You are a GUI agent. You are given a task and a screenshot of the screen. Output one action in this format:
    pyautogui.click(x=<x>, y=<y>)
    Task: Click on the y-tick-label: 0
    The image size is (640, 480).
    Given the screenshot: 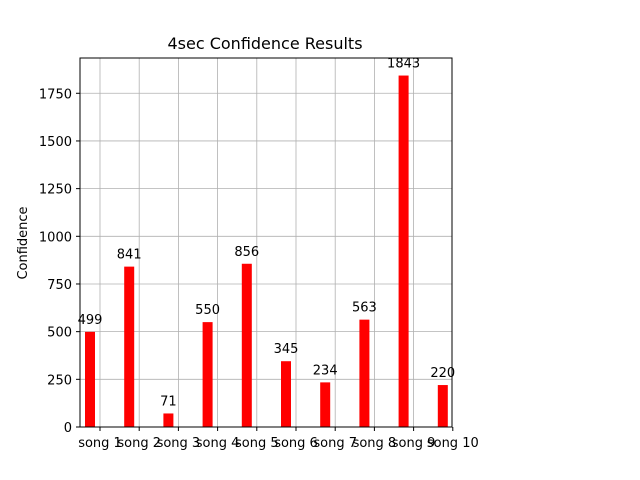 What is the action you would take?
    pyautogui.click(x=68, y=428)
    